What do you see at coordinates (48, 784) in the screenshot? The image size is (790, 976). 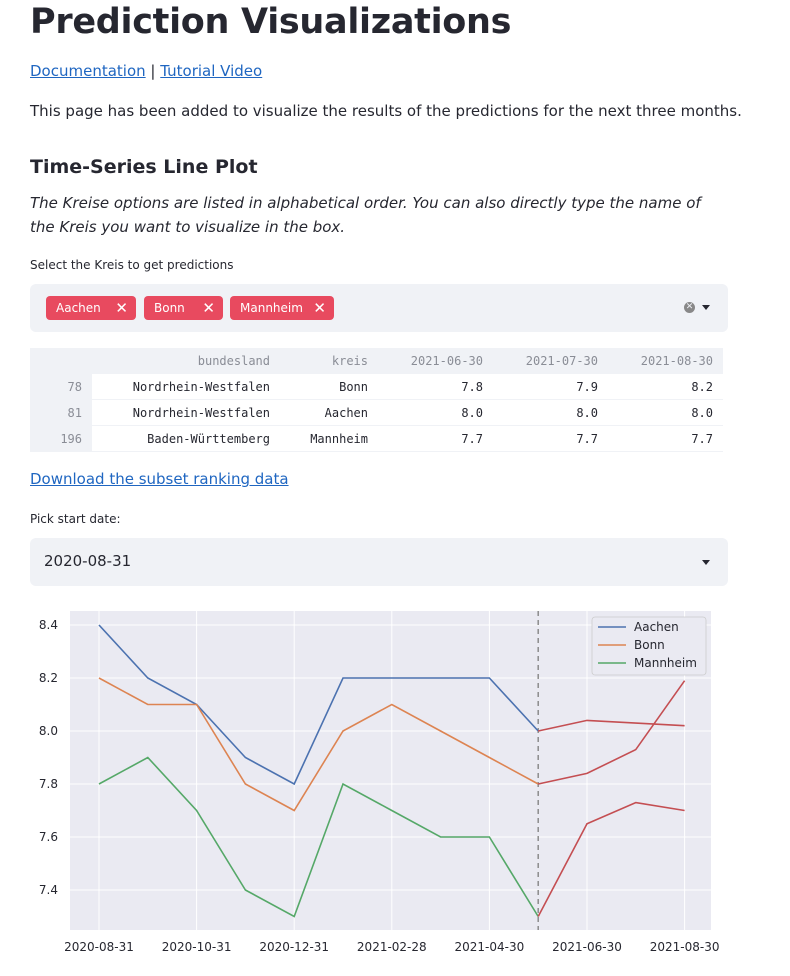 I see `y-tick-label: 7.8` at bounding box center [48, 784].